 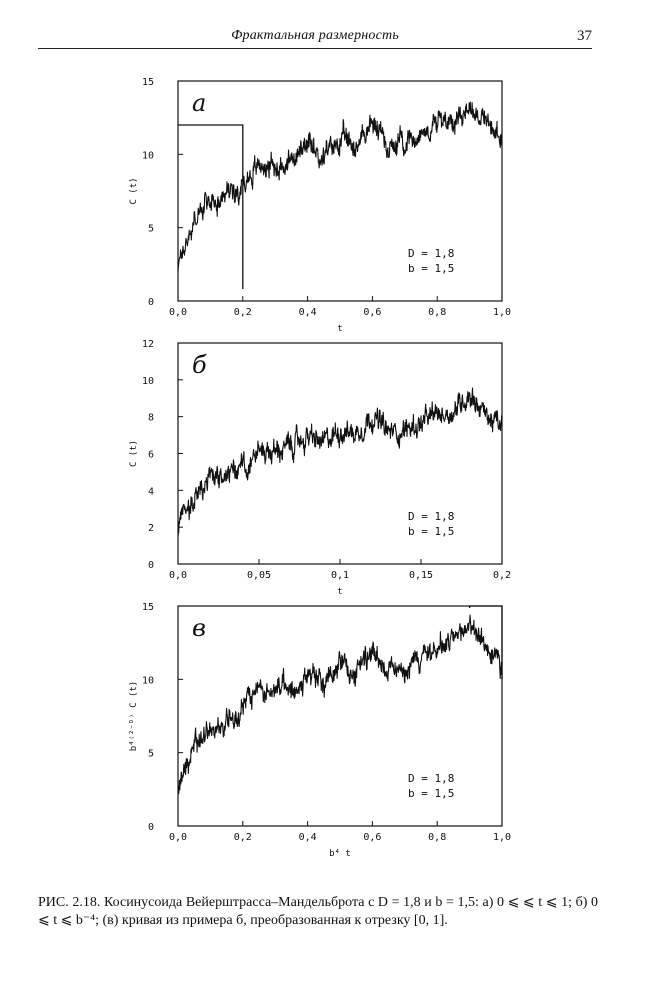 What do you see at coordinates (151, 418) in the screenshot?
I see `y-tick-label: 8` at bounding box center [151, 418].